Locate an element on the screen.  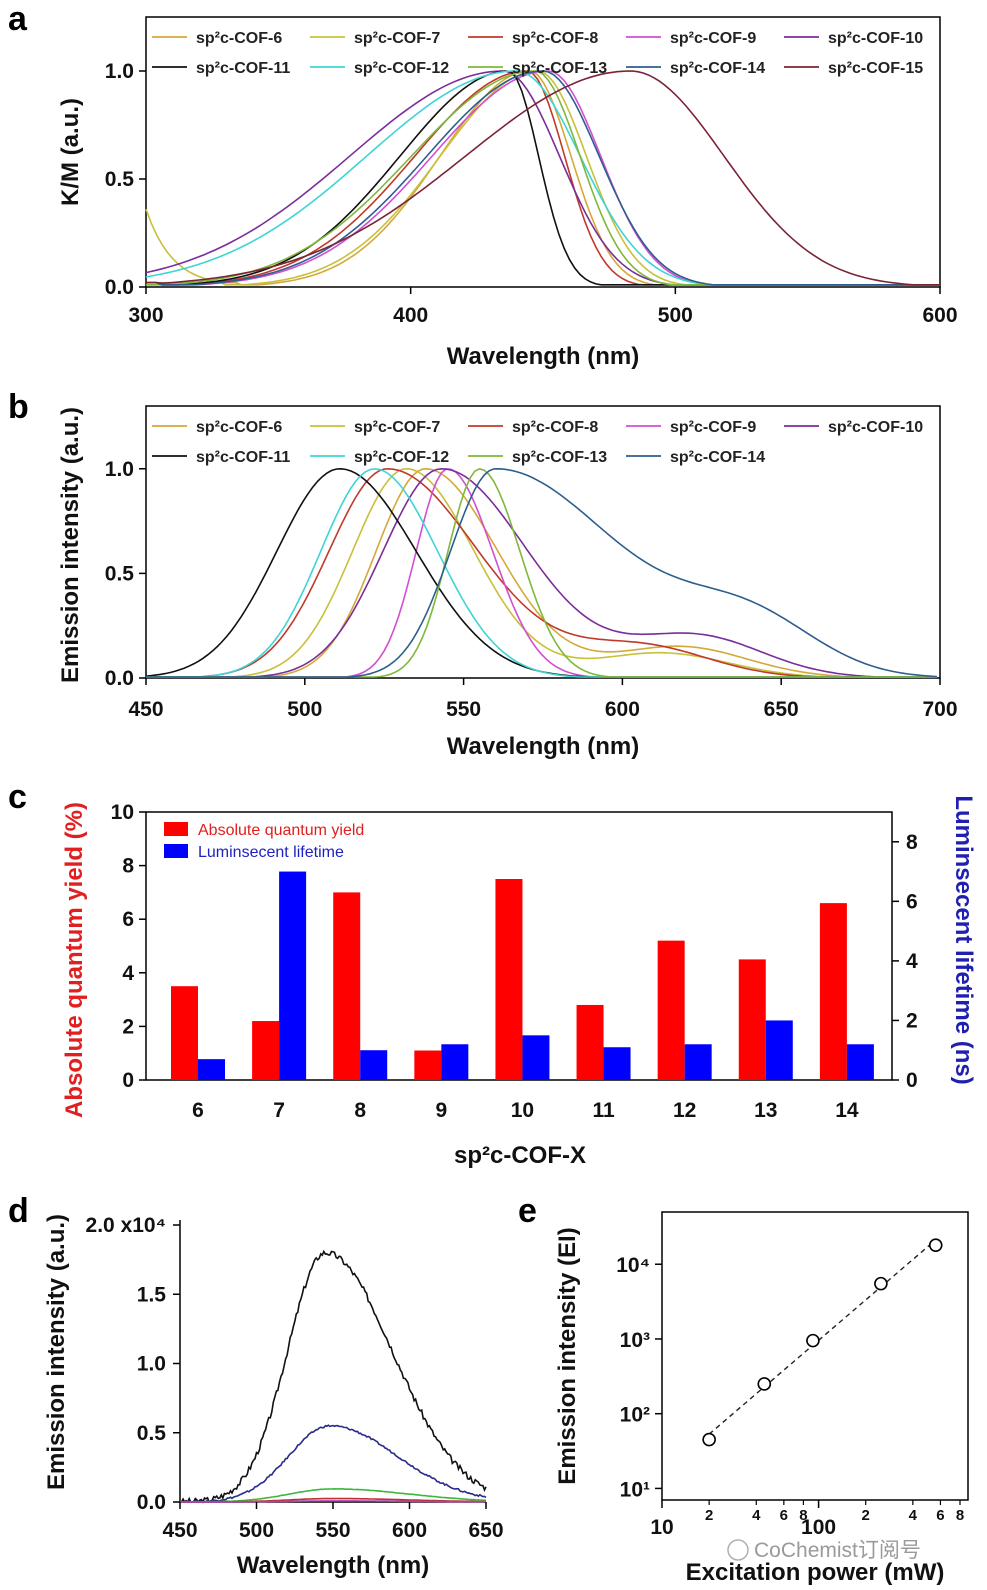
legend-label-a-15: sp²c-COF-15 is located at coordinates (875, 68).